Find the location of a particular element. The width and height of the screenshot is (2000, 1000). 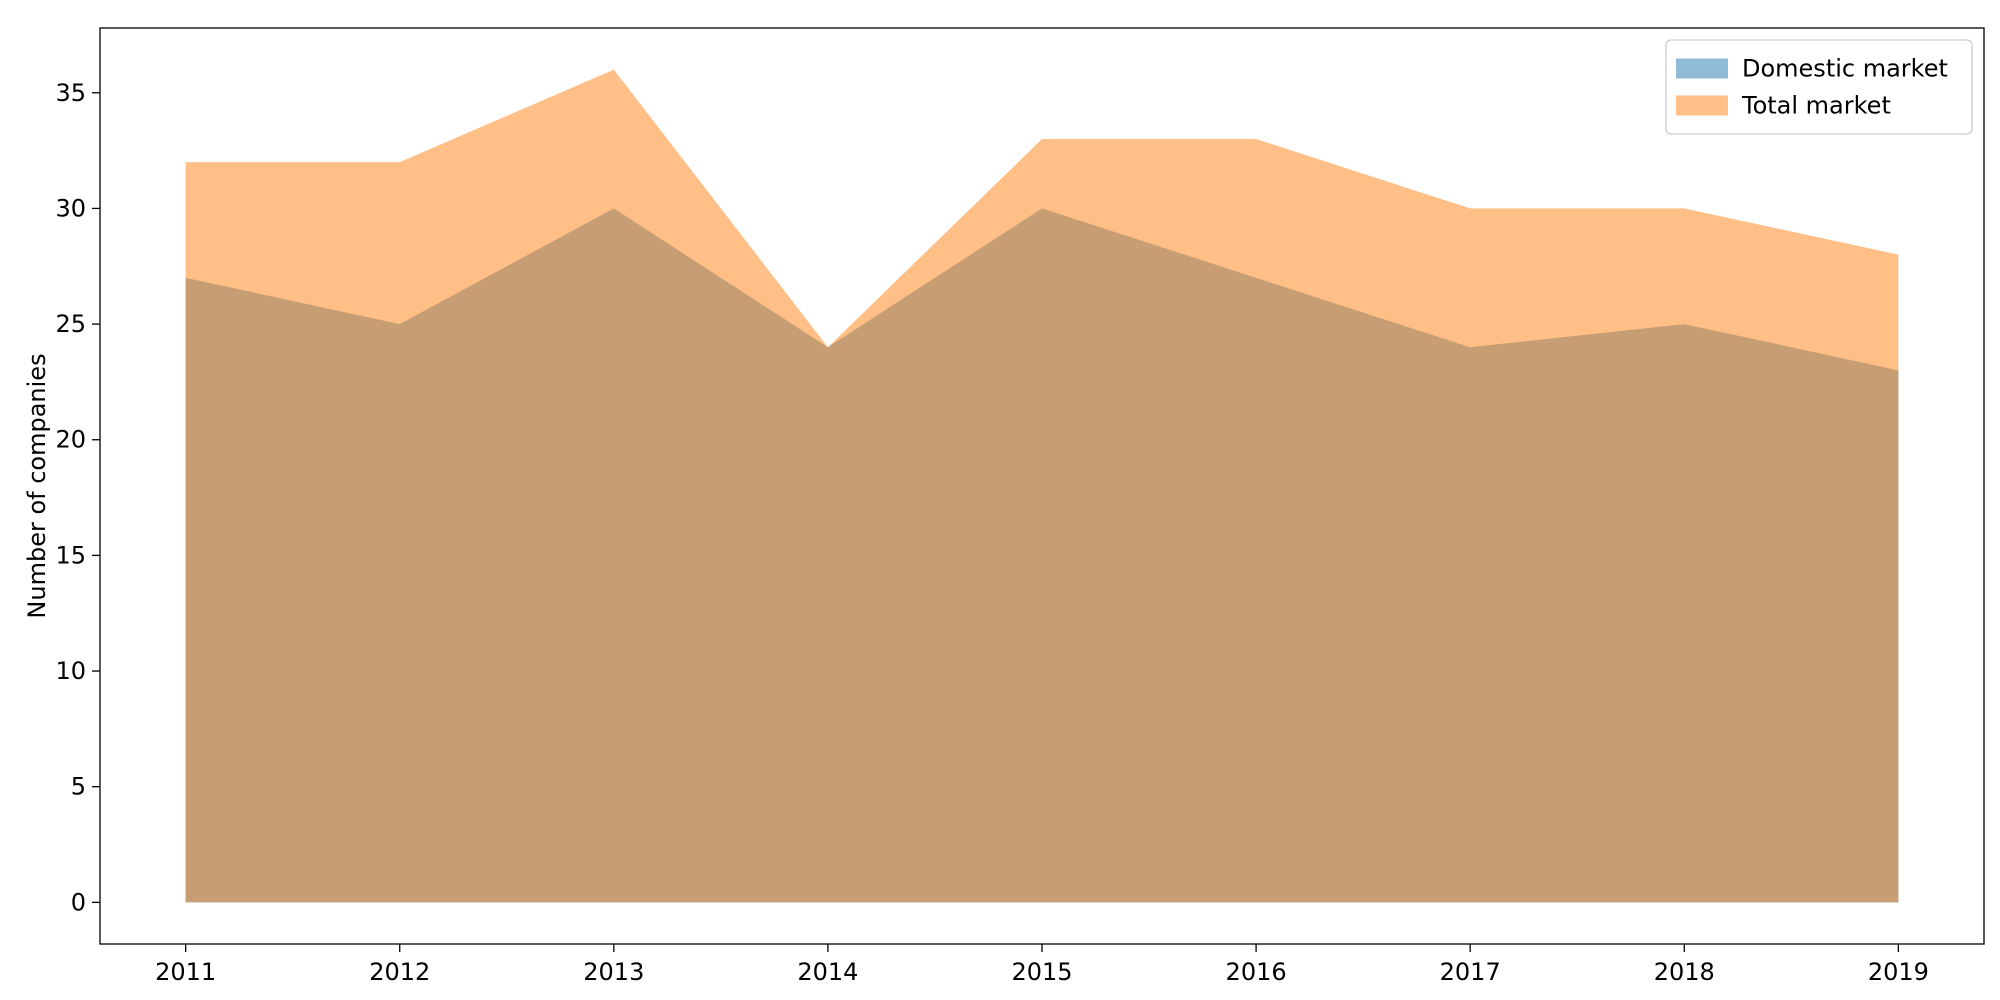

x-tick-label: 2018 is located at coordinates (1684, 972).